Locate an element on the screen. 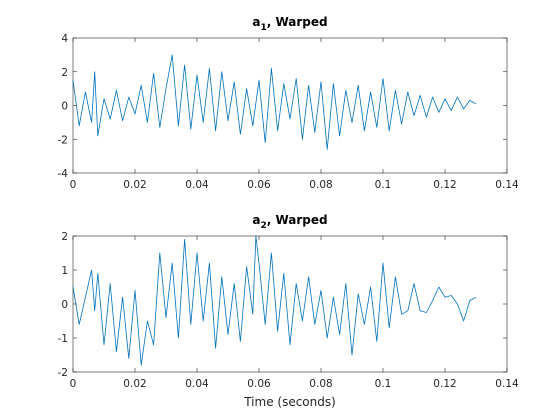 The height and width of the screenshot is (420, 560). y-tick-label: -4 is located at coordinates (63, 174).